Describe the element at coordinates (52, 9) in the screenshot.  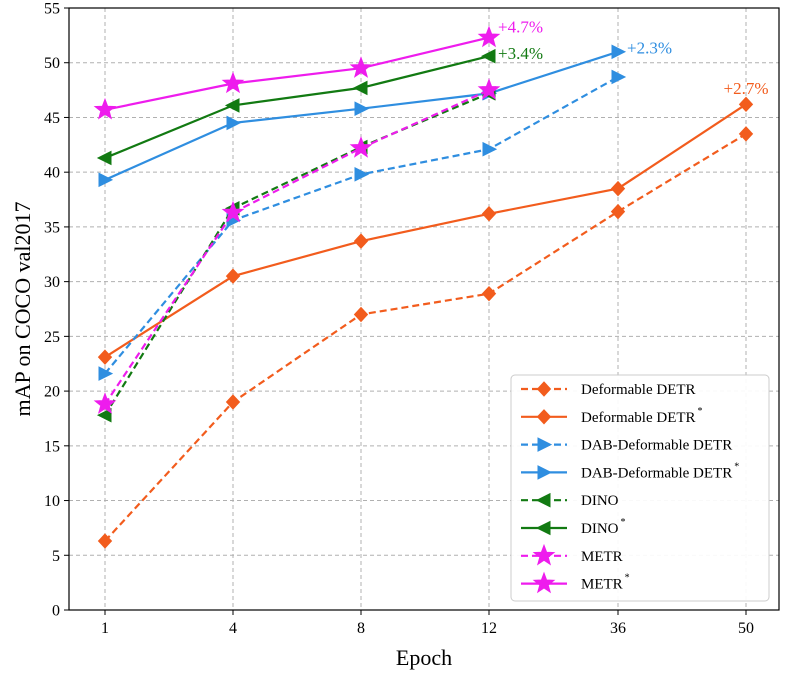
I see `y-tick-label: 55` at that location.